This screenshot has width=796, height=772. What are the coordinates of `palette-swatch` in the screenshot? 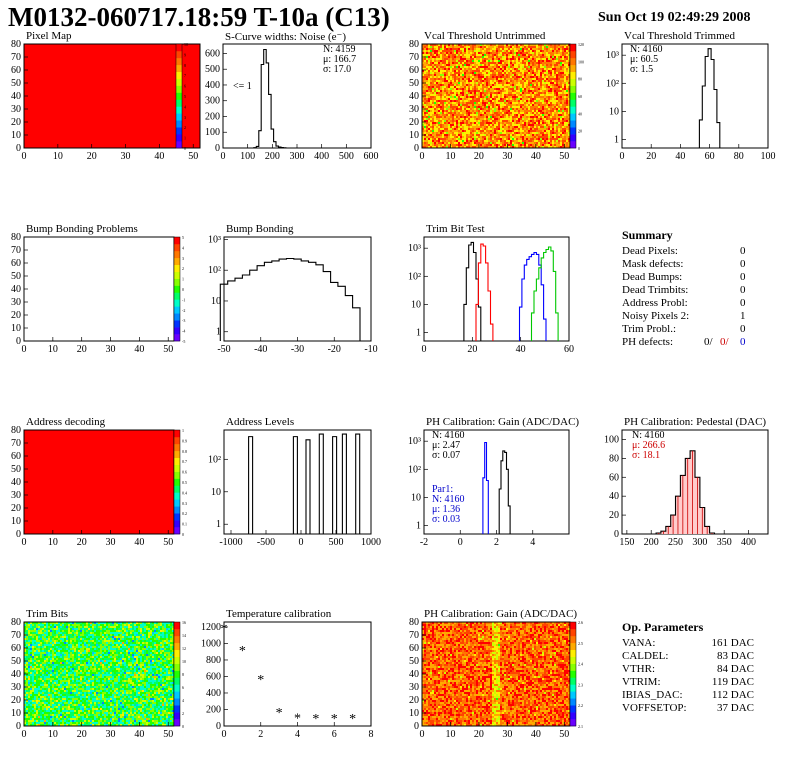 It's located at (573, 138).